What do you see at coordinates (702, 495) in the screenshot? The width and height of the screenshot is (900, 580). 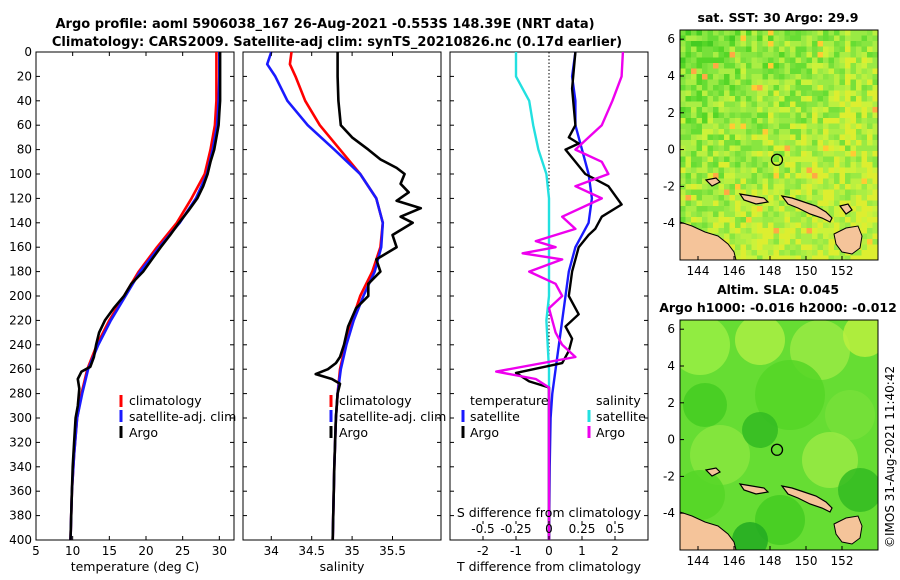 I see `sla-field-patch` at bounding box center [702, 495].